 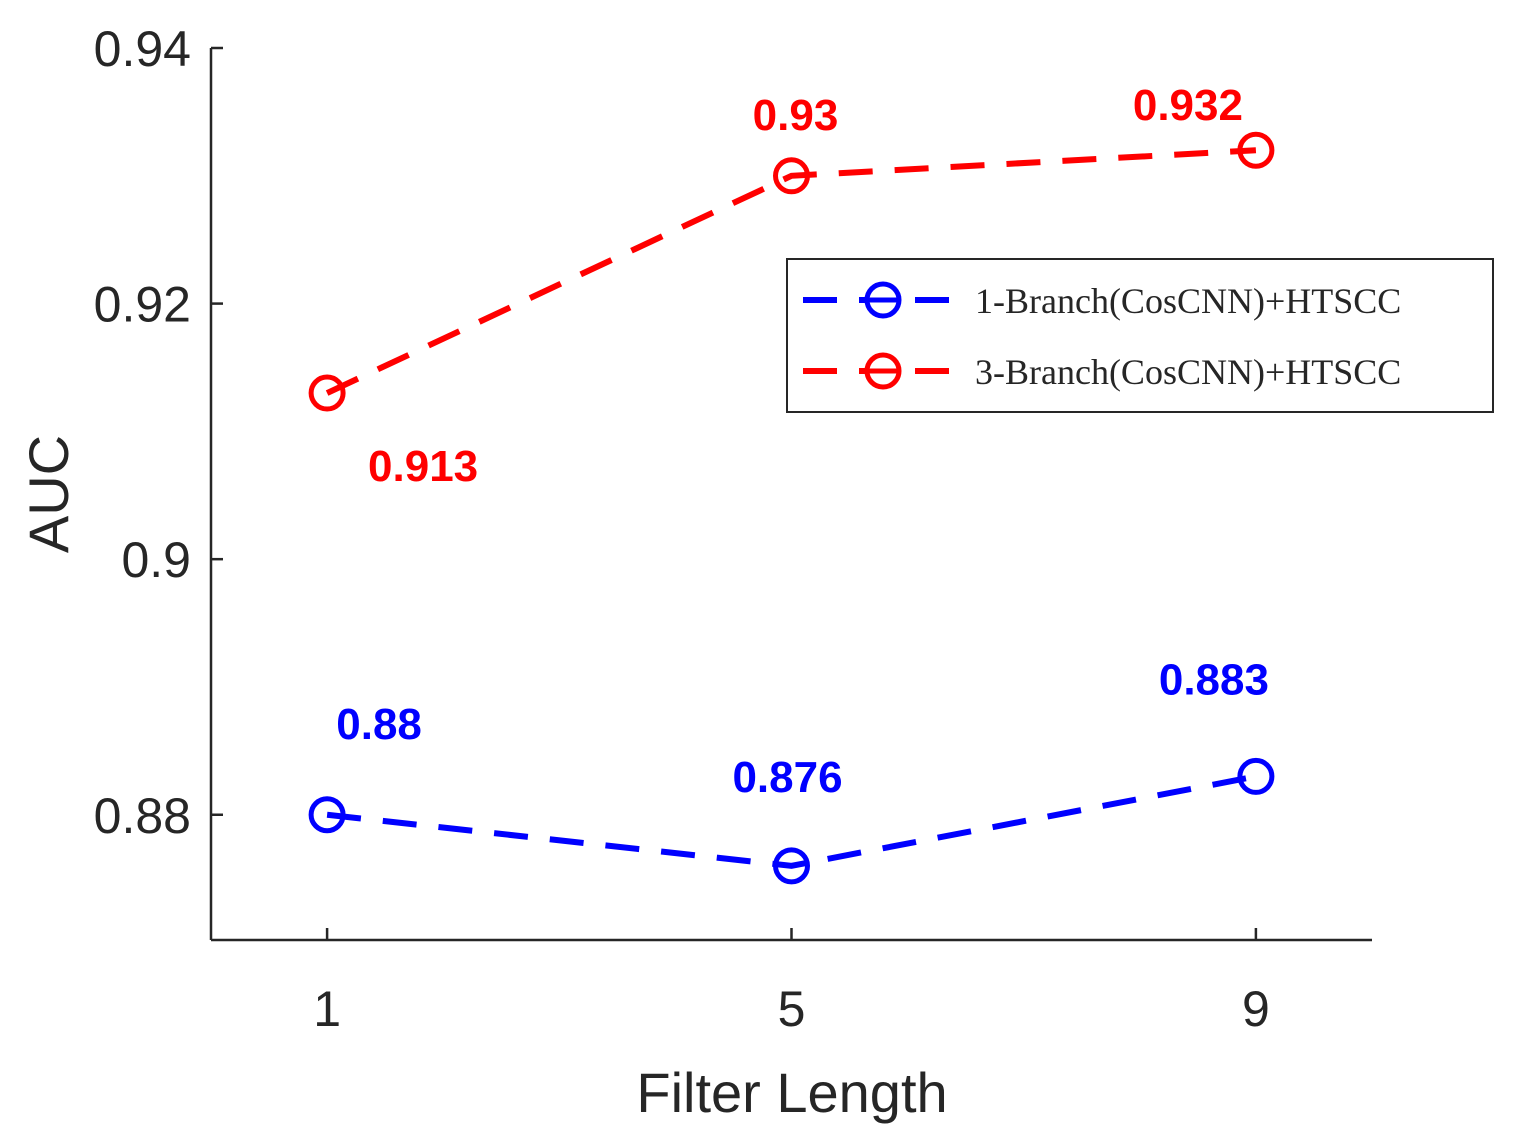 What do you see at coordinates (1188, 301) in the screenshot?
I see `legend-label-1: 1-Branch(CosCNN)+HTSCC` at bounding box center [1188, 301].